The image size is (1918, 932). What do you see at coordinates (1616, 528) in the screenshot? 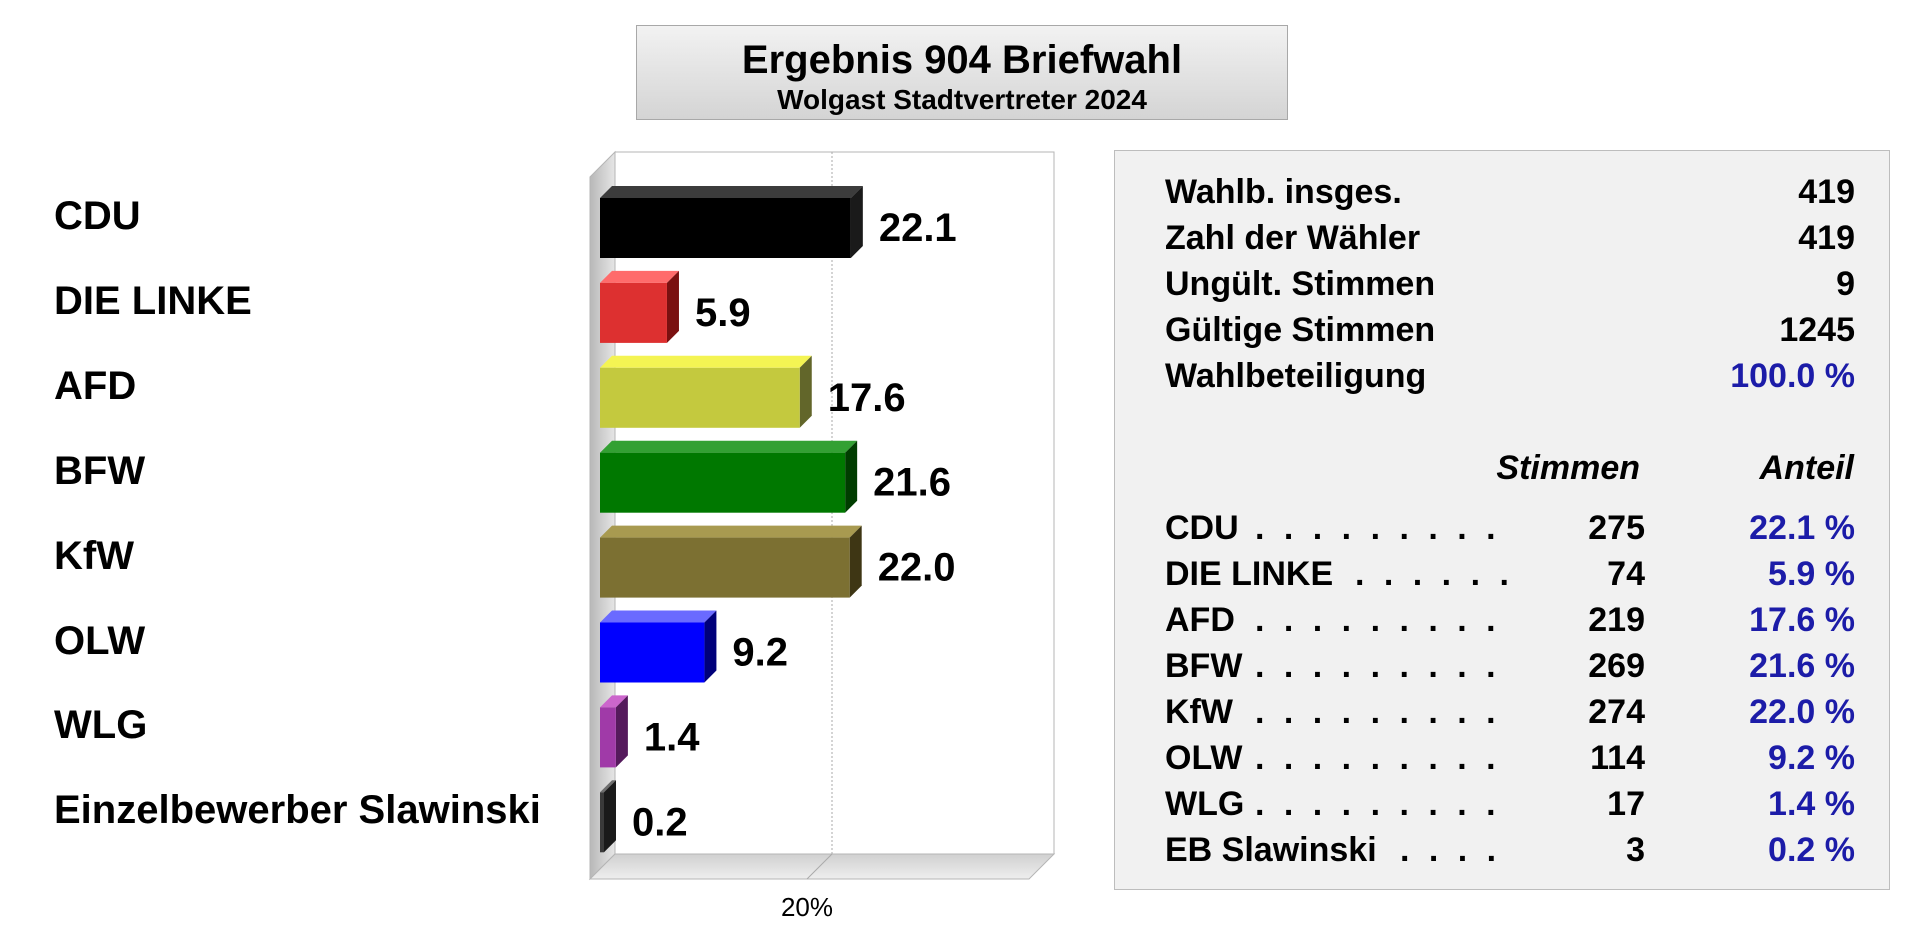
I see `result-votes: 275` at bounding box center [1616, 528].